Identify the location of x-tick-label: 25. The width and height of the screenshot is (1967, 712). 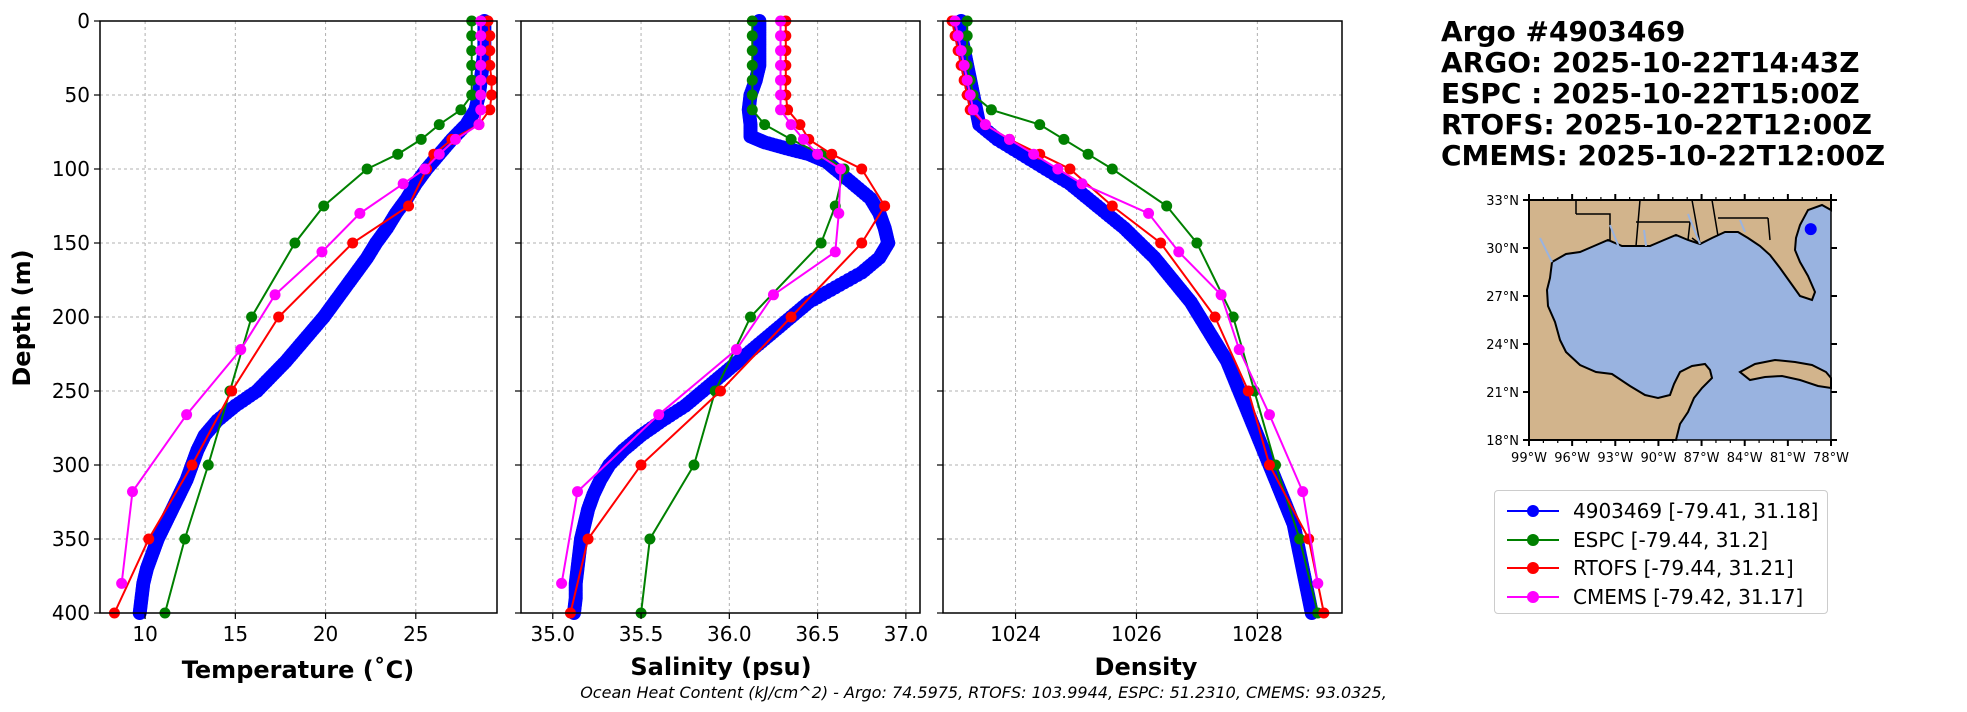
(415, 634).